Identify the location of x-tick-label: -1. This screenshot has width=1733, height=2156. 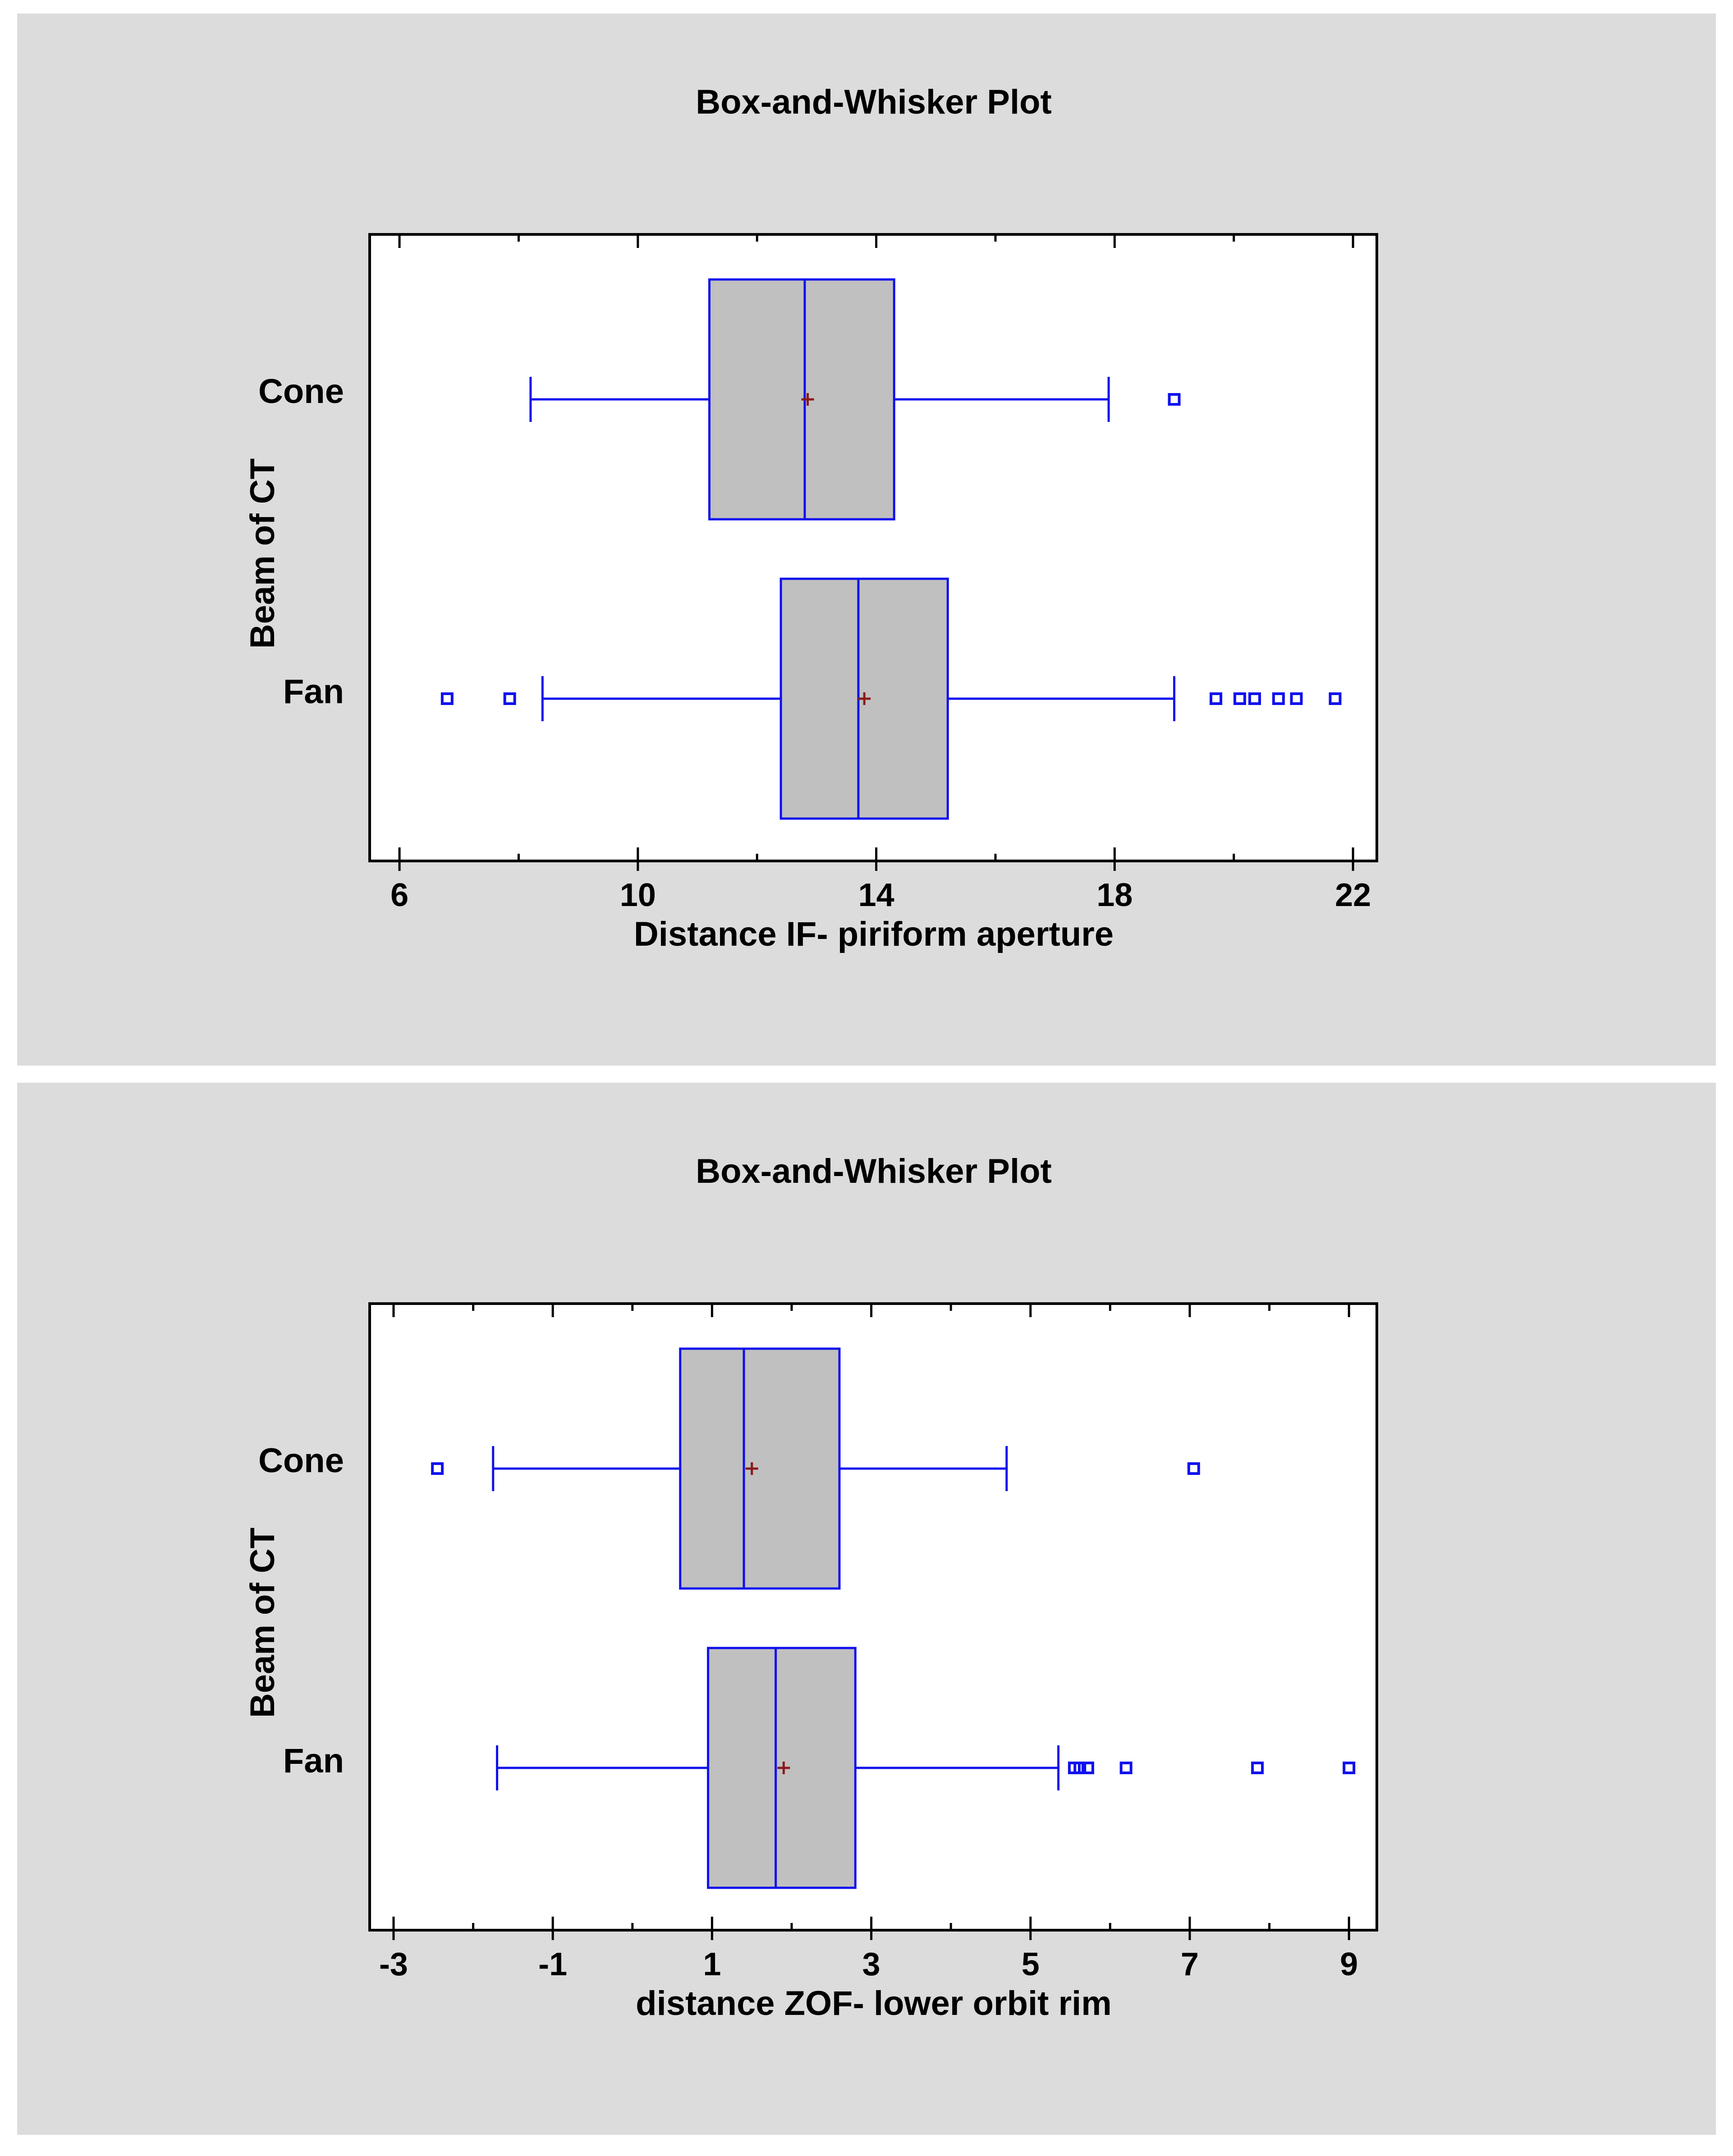
(552, 1964).